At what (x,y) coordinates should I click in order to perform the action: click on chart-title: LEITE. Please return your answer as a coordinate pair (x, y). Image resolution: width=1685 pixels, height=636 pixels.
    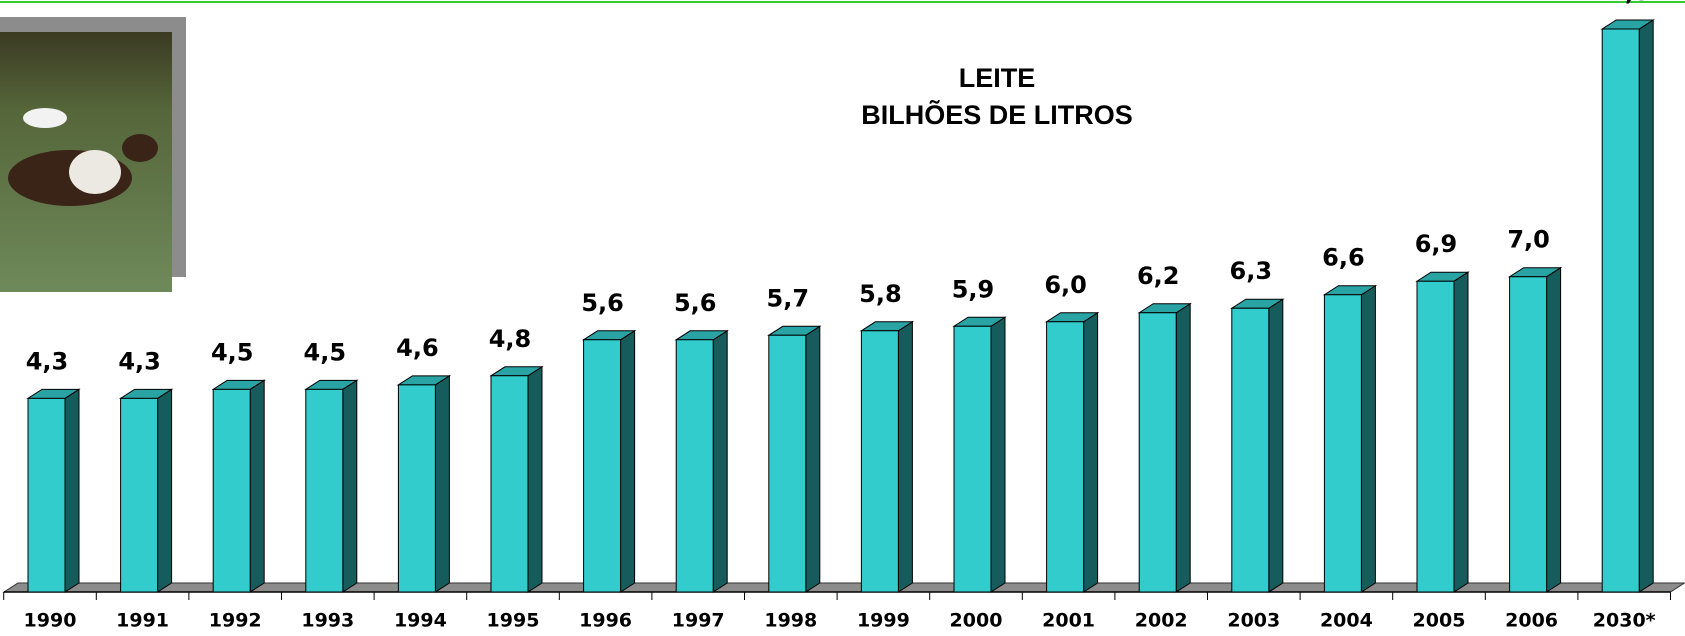
    Looking at the image, I should click on (997, 78).